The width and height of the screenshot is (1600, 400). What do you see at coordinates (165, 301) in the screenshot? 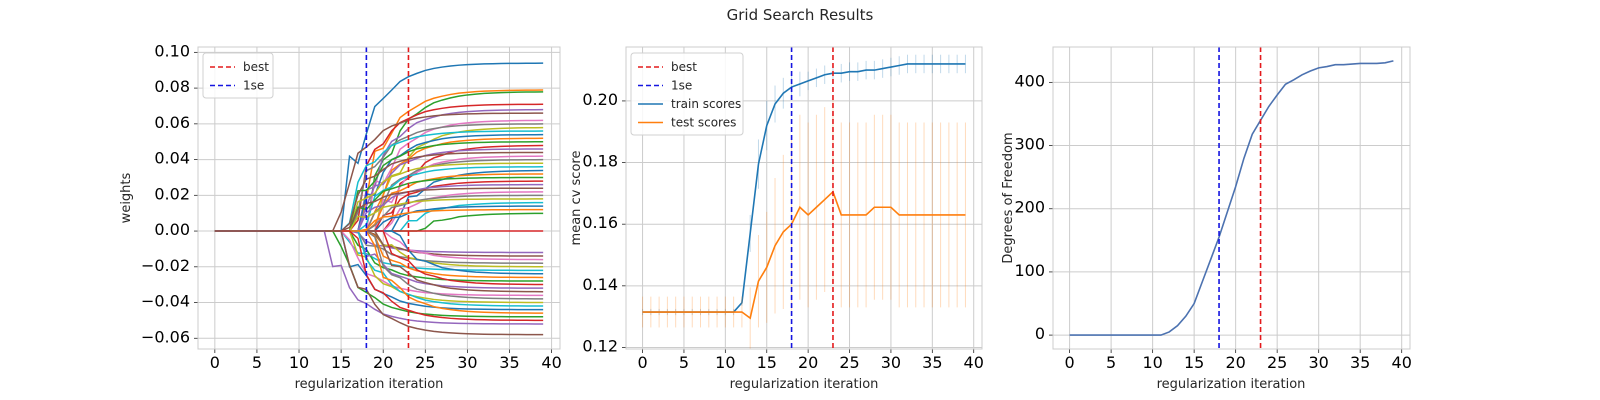
I see `y-tick-label: −0.04` at bounding box center [165, 301].